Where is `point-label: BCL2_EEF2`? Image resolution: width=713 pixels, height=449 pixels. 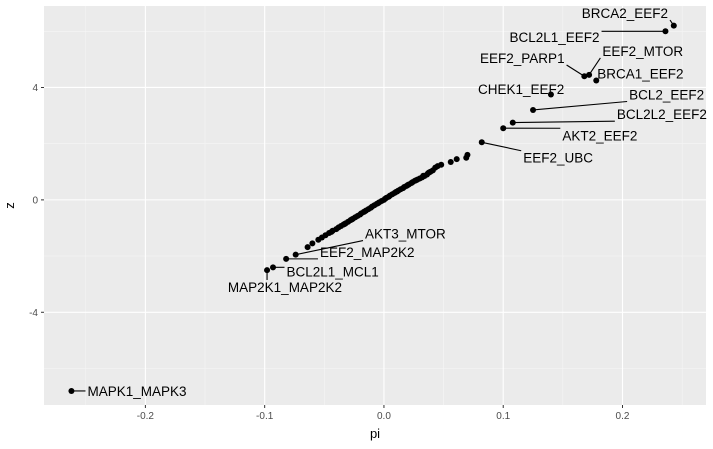
point-label: BCL2_EEF2 is located at coordinates (666, 95).